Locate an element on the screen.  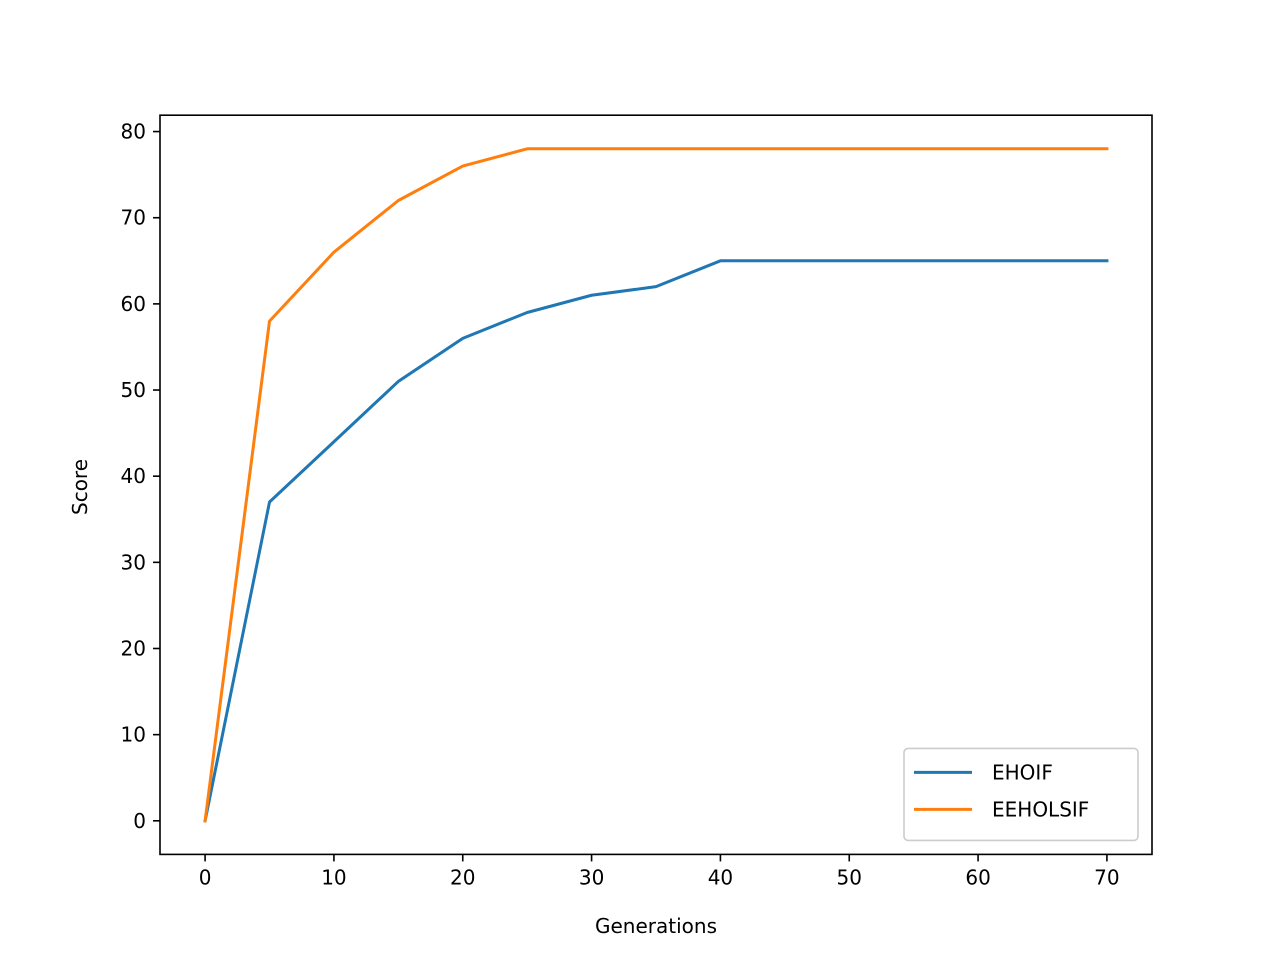
y-tick-label: 40 is located at coordinates (133, 476).